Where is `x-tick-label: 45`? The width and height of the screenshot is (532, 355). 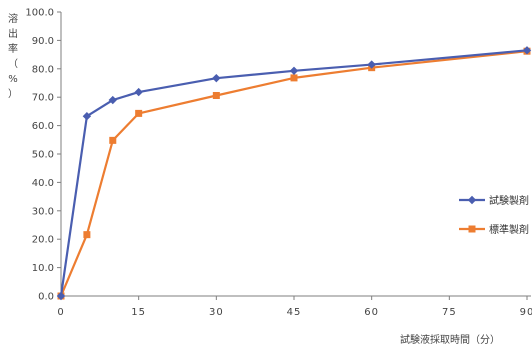 x-tick-label: 45 is located at coordinates (294, 312).